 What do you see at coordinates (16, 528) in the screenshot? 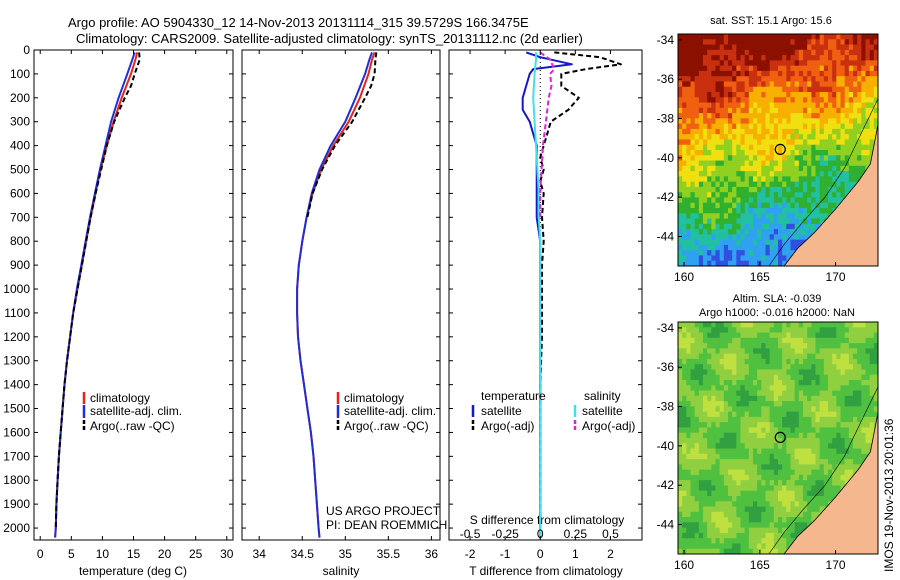
I see `y-tick-label: 2000` at bounding box center [16, 528].